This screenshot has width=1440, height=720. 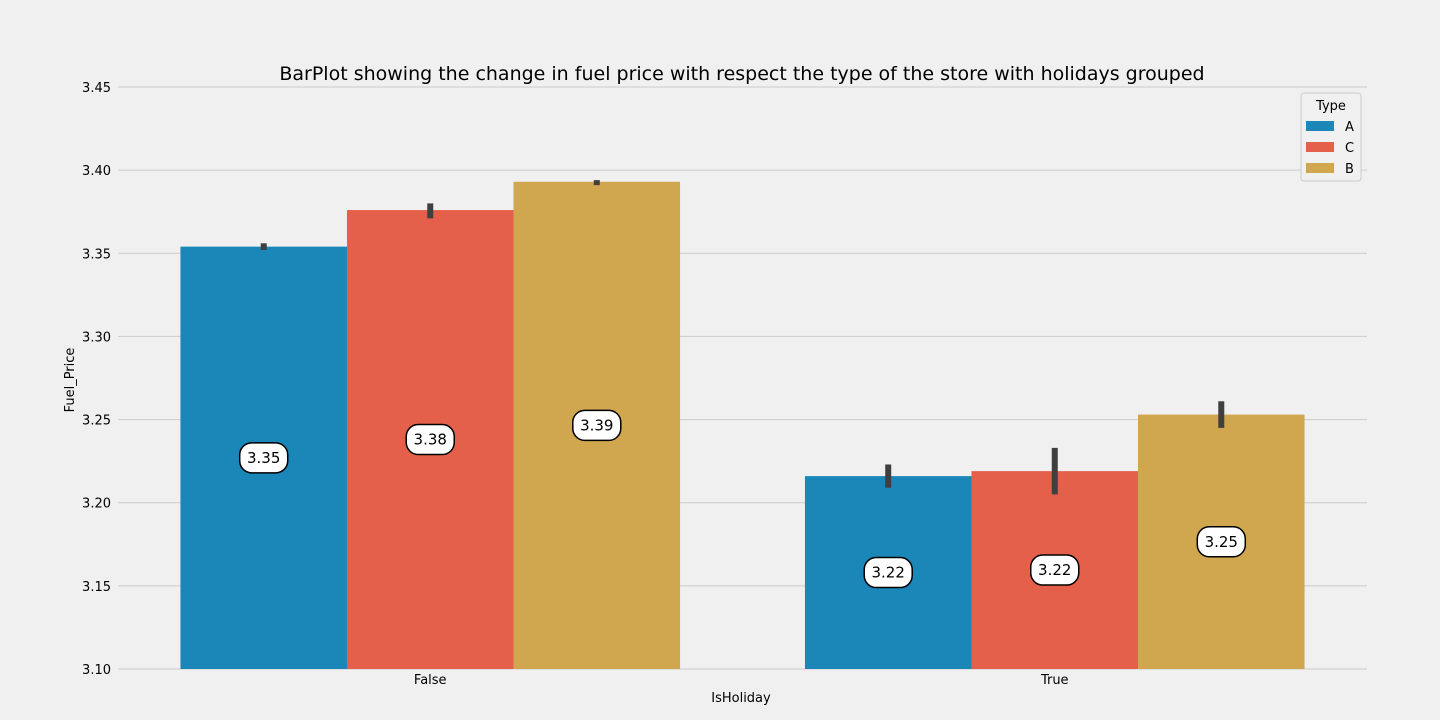 I want to click on legend-label-c: C, so click(x=1349, y=148).